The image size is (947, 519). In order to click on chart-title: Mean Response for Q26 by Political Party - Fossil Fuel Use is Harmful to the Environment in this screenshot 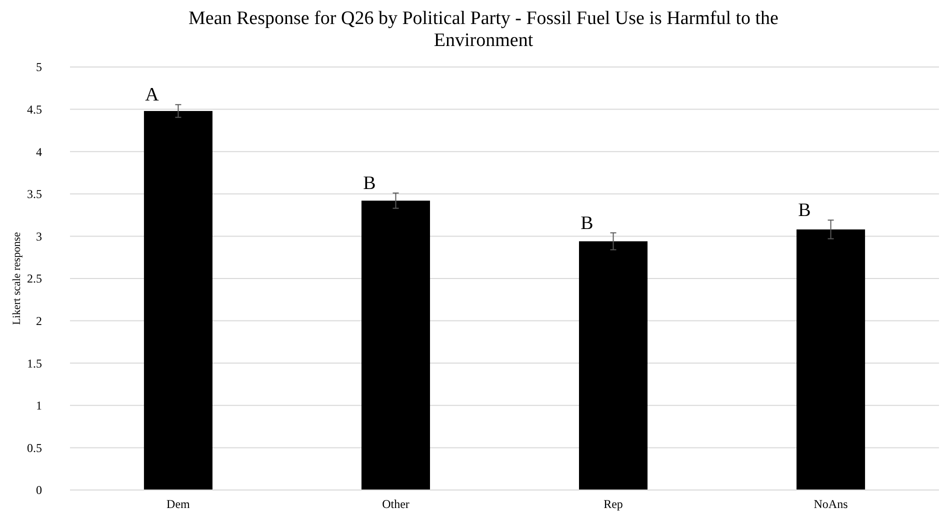, I will do `click(483, 29)`.